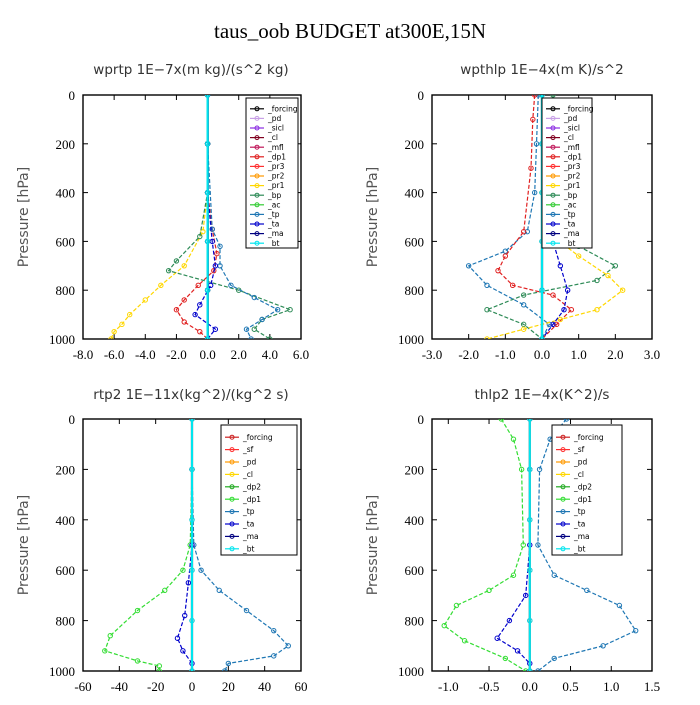 Image resolution: width=700 pixels, height=705 pixels. What do you see at coordinates (248, 511) in the screenshot?
I see `legend-label: _tp` at bounding box center [248, 511].